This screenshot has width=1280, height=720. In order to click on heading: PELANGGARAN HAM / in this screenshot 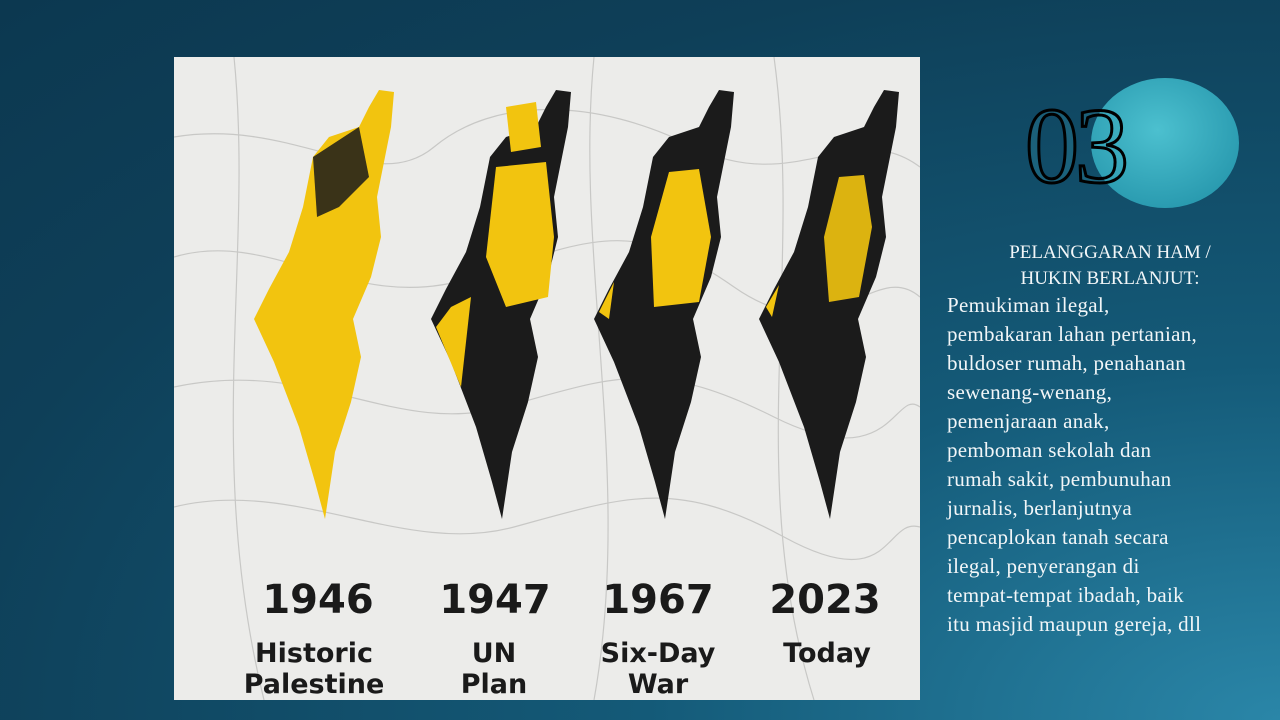, I will do `click(1110, 252)`.